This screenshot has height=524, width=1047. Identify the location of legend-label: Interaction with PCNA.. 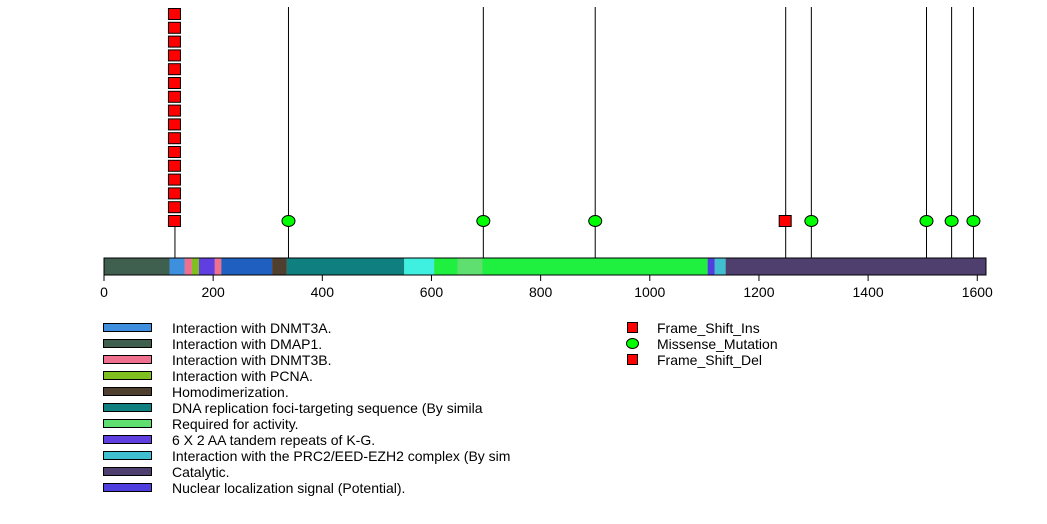
(242, 376).